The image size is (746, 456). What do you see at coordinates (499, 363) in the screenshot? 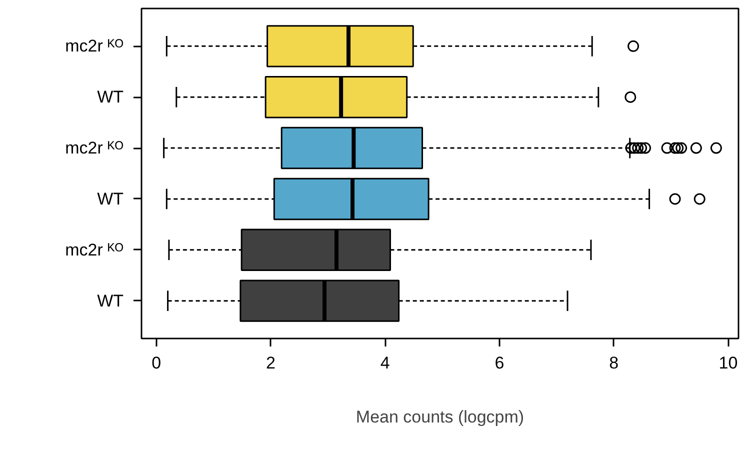
I see `x-tick-label: 6` at bounding box center [499, 363].